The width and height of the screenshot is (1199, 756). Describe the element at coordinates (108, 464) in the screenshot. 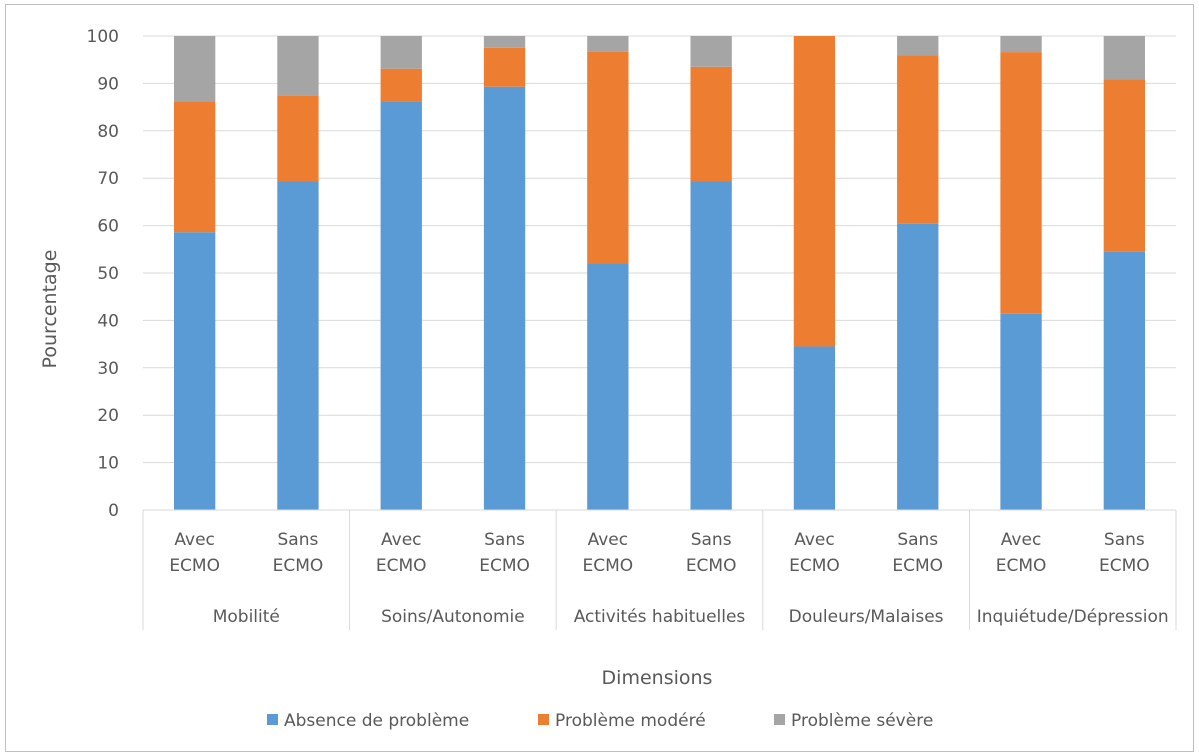

I see `y-tick-label: 10` at that location.